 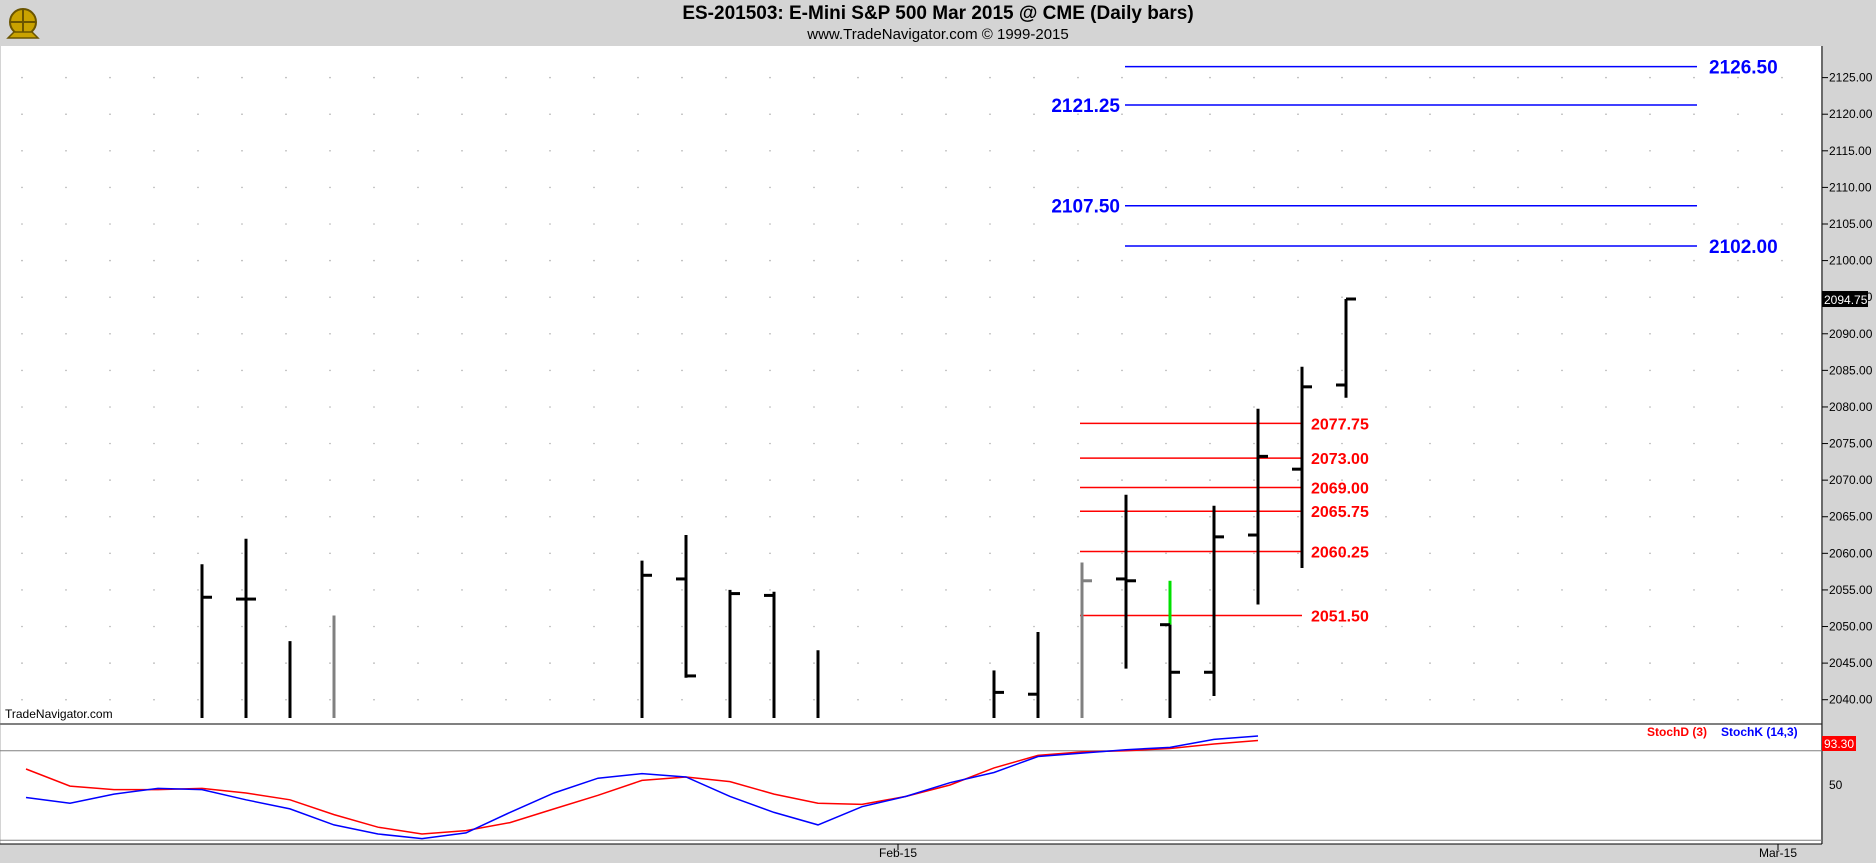 What do you see at coordinates (1851, 261) in the screenshot?
I see `y-tick-label: 2100.00` at bounding box center [1851, 261].